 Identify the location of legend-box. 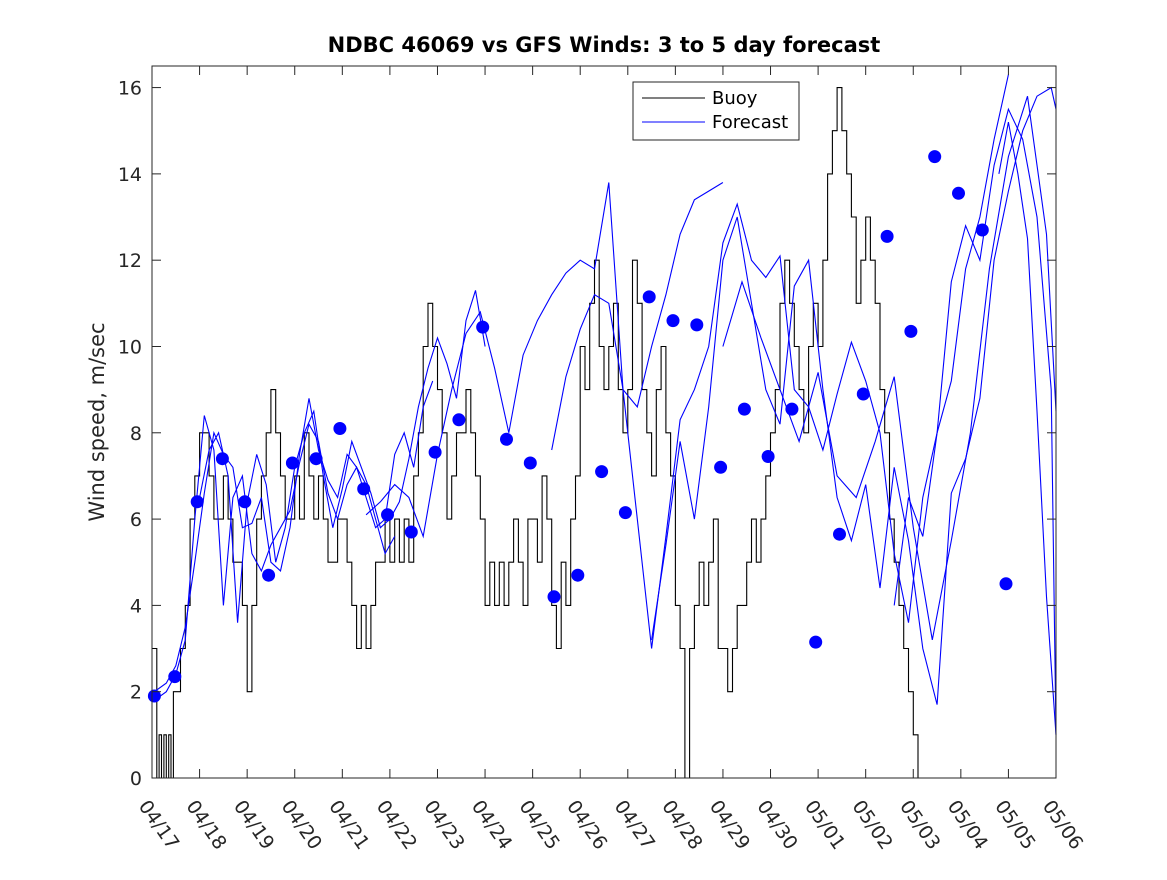
(716, 111).